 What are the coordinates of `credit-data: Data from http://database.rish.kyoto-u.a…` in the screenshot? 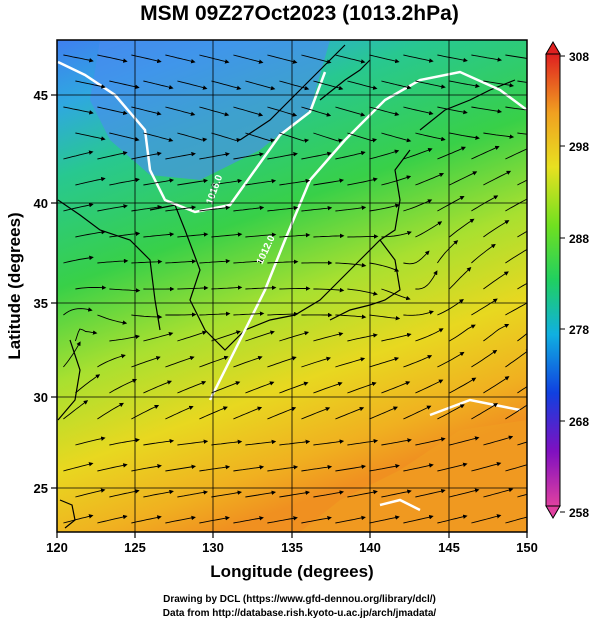 It's located at (299, 613).